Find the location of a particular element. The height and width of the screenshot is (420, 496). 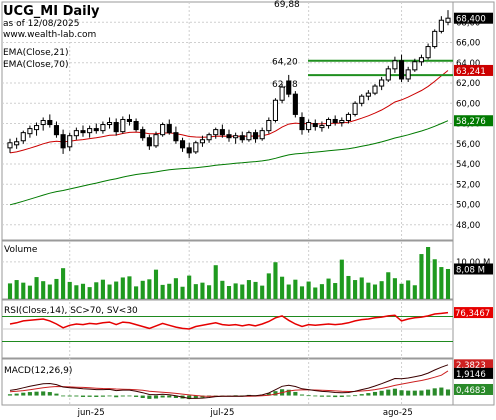

rsi-last-label: 76,3467 is located at coordinates (472, 314).